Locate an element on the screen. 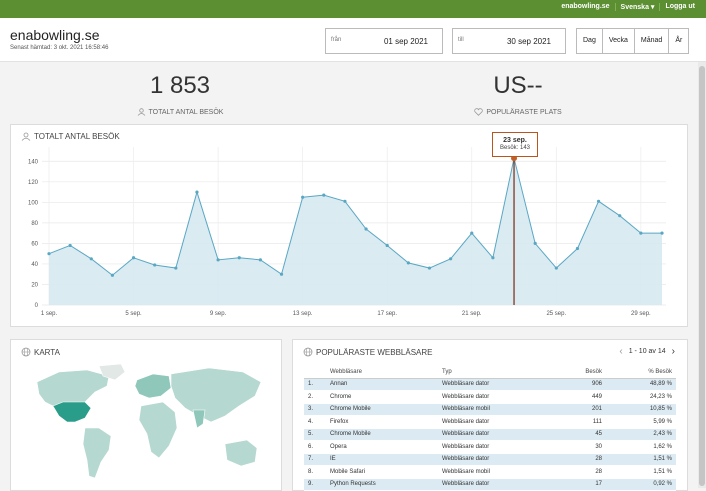 This screenshot has height=491, width=706. period-month-button: Månad is located at coordinates (650, 41).